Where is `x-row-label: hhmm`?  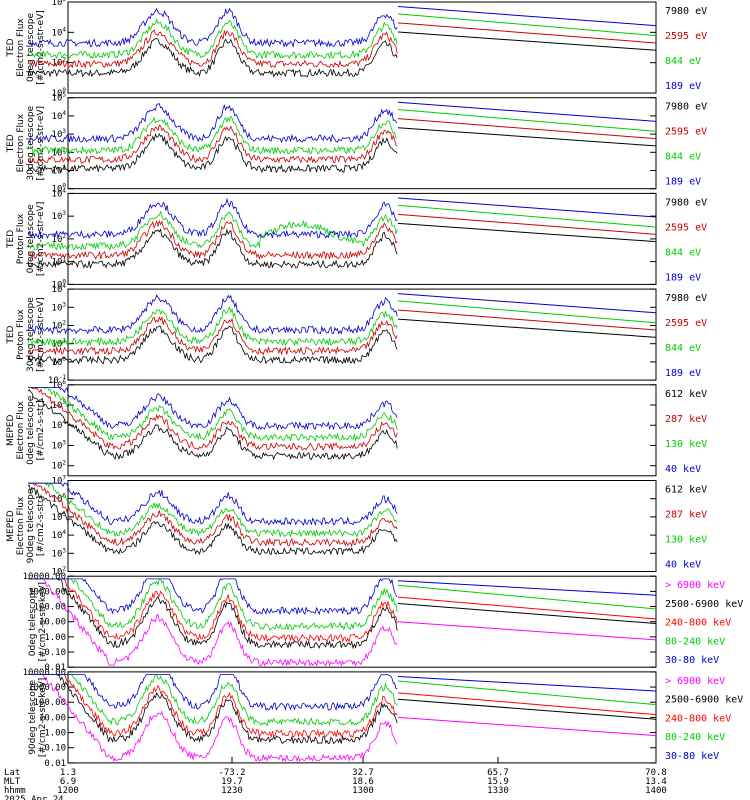
x-row-label: hhmm is located at coordinates (15, 791).